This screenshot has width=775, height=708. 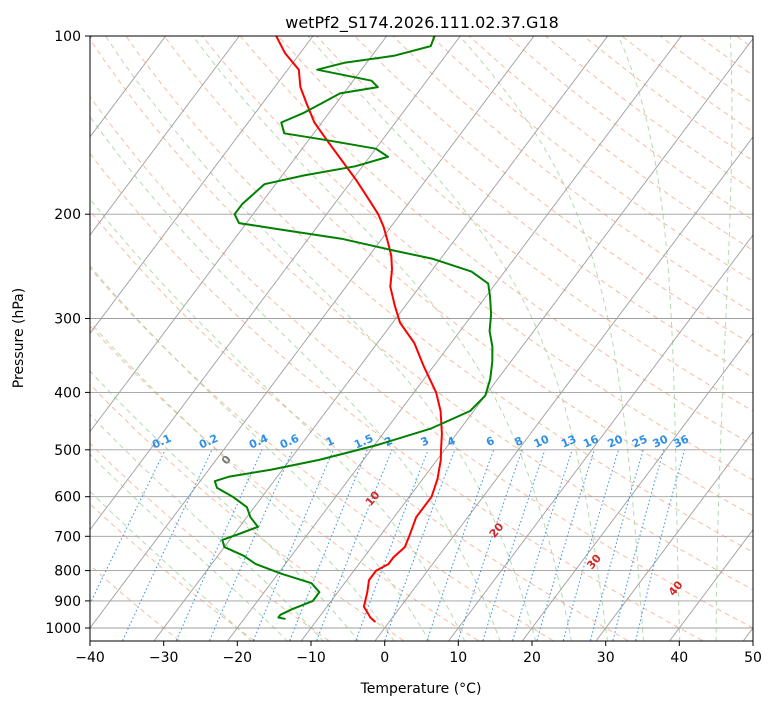 What do you see at coordinates (67, 37) in the screenshot?
I see `y-tick-label: 100` at bounding box center [67, 37].